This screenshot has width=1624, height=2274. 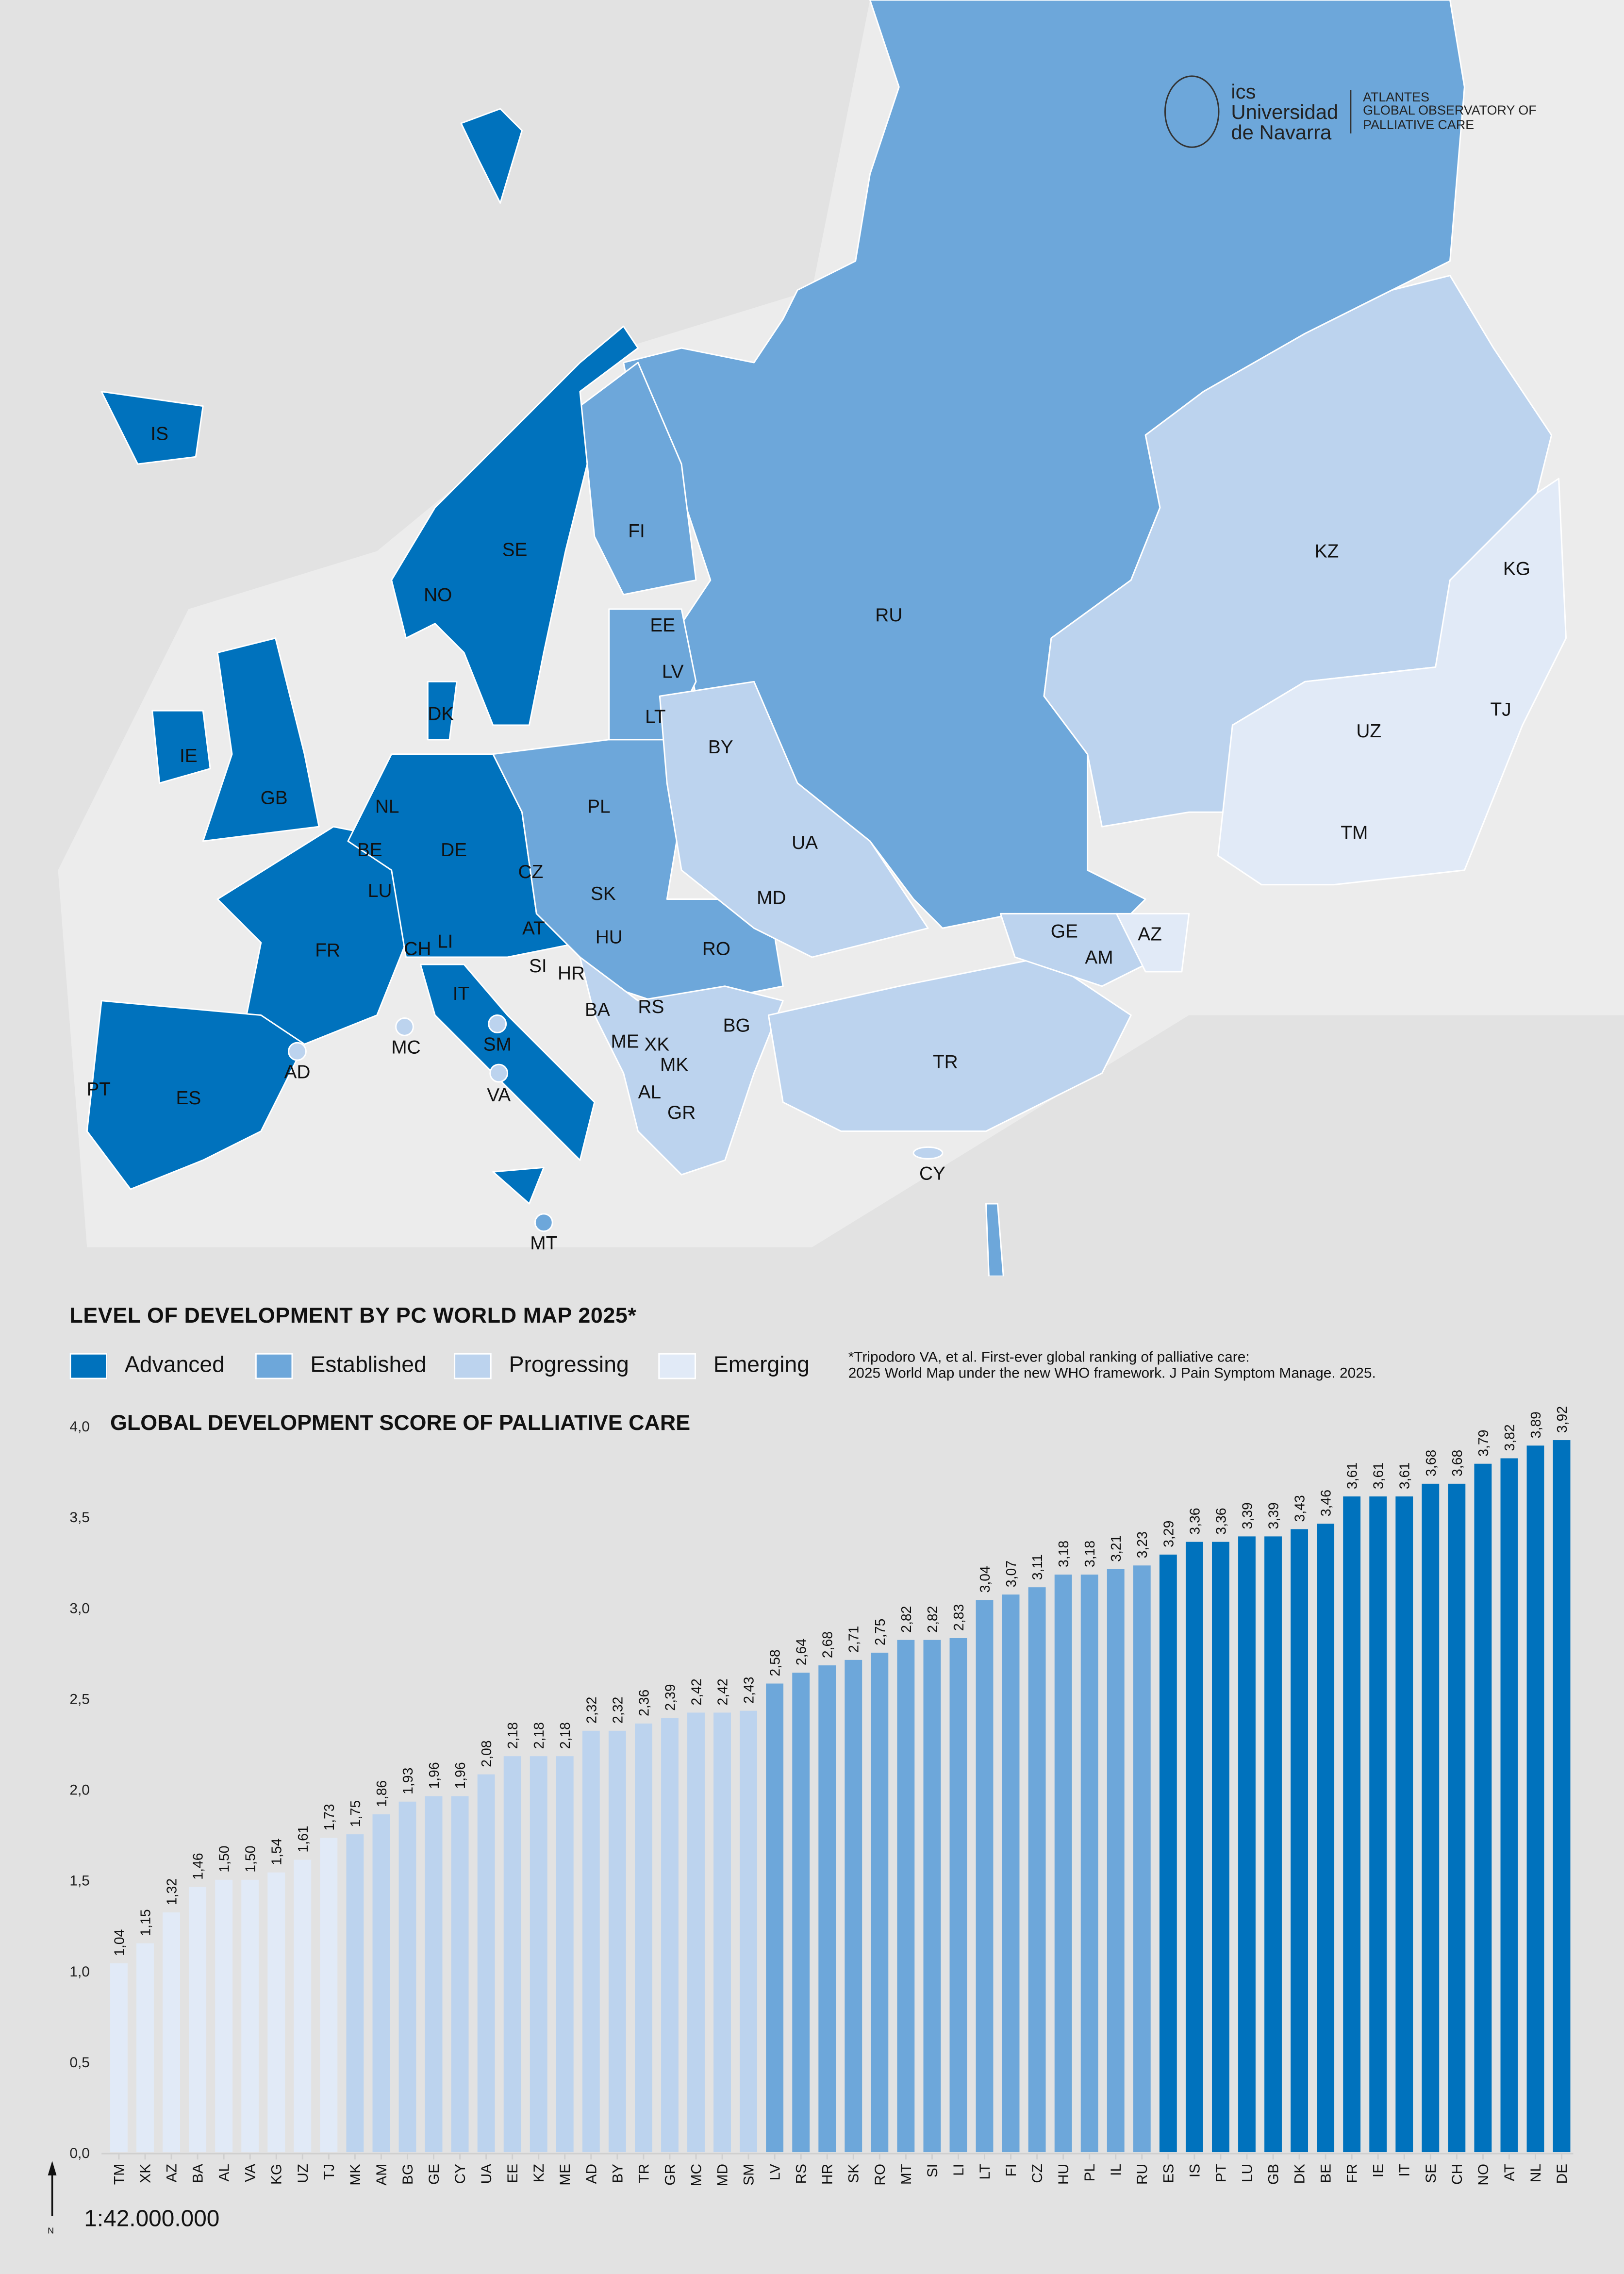 I want to click on category-label: DE, so click(x=1562, y=2174).